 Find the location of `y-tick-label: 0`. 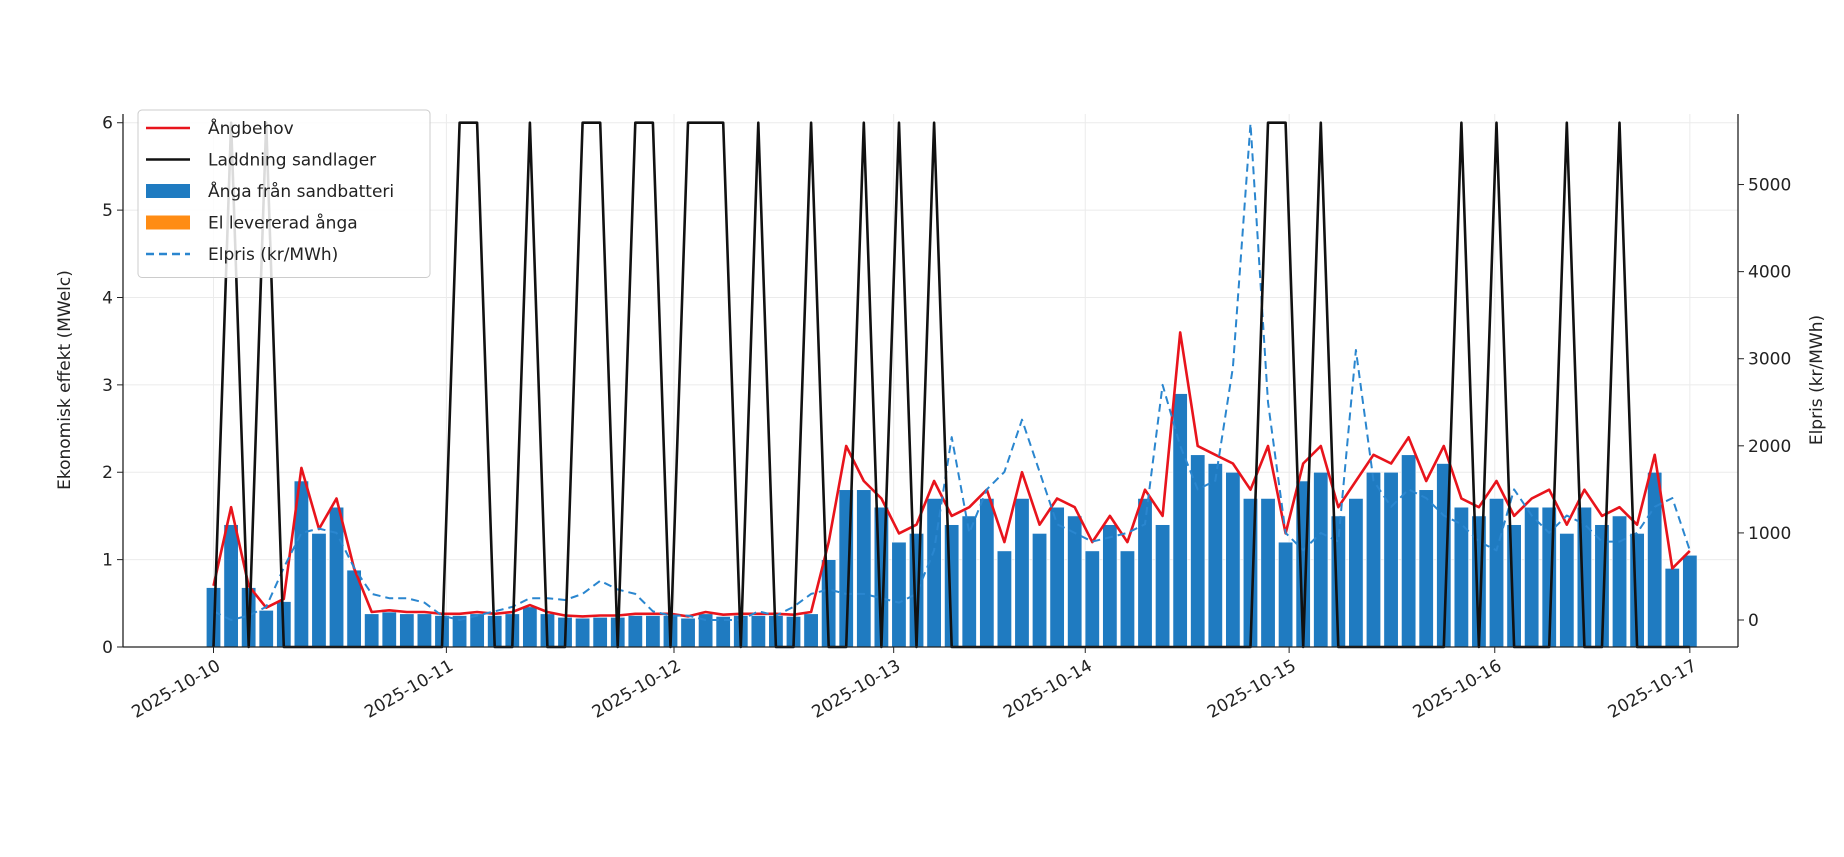

y-tick-label: 0 is located at coordinates (107, 648).